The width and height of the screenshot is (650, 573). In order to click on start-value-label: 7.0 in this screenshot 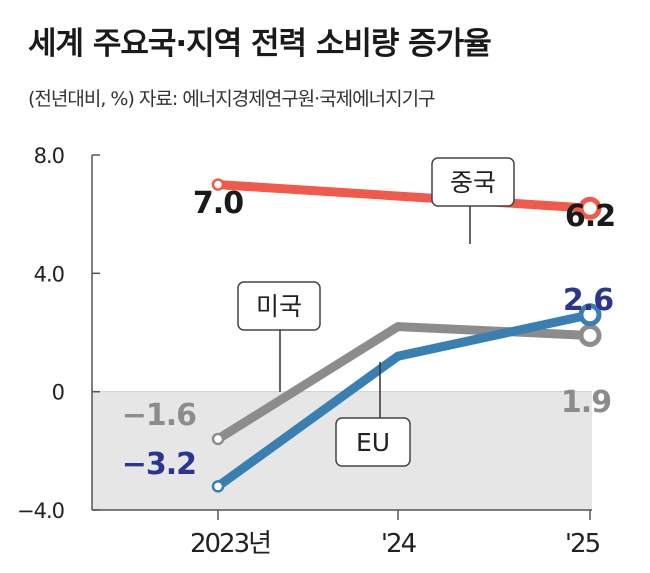, I will do `click(218, 203)`.